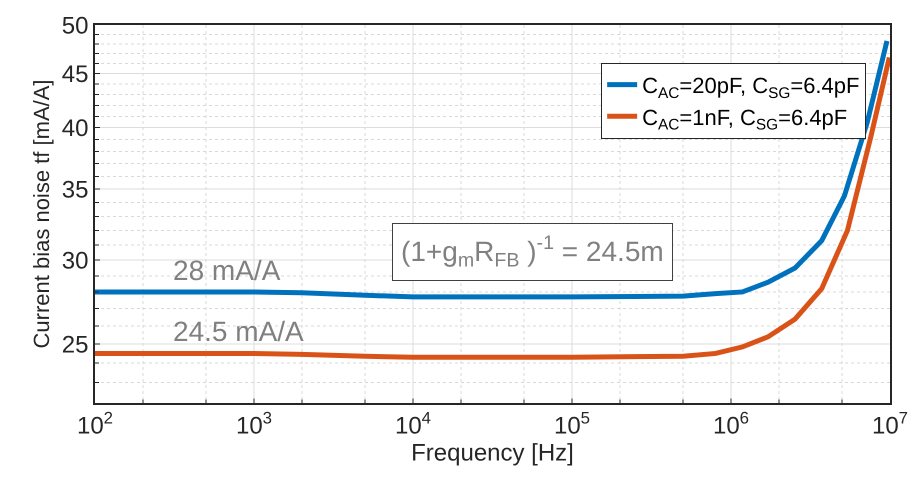 Image resolution: width=920 pixels, height=488 pixels. I want to click on x-tick-label: 10$^{2}$, so click(95, 424).